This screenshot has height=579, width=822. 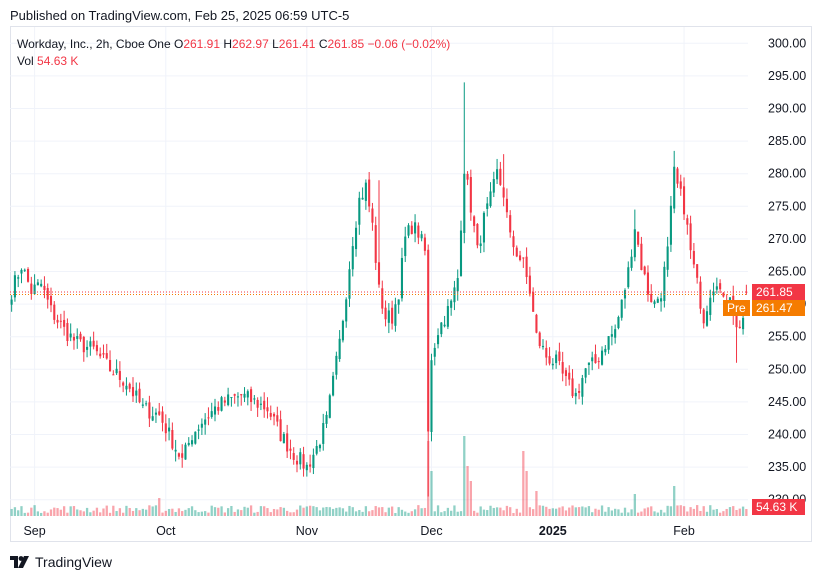 I want to click on volume-tag: 54.63 K, so click(x=778, y=507).